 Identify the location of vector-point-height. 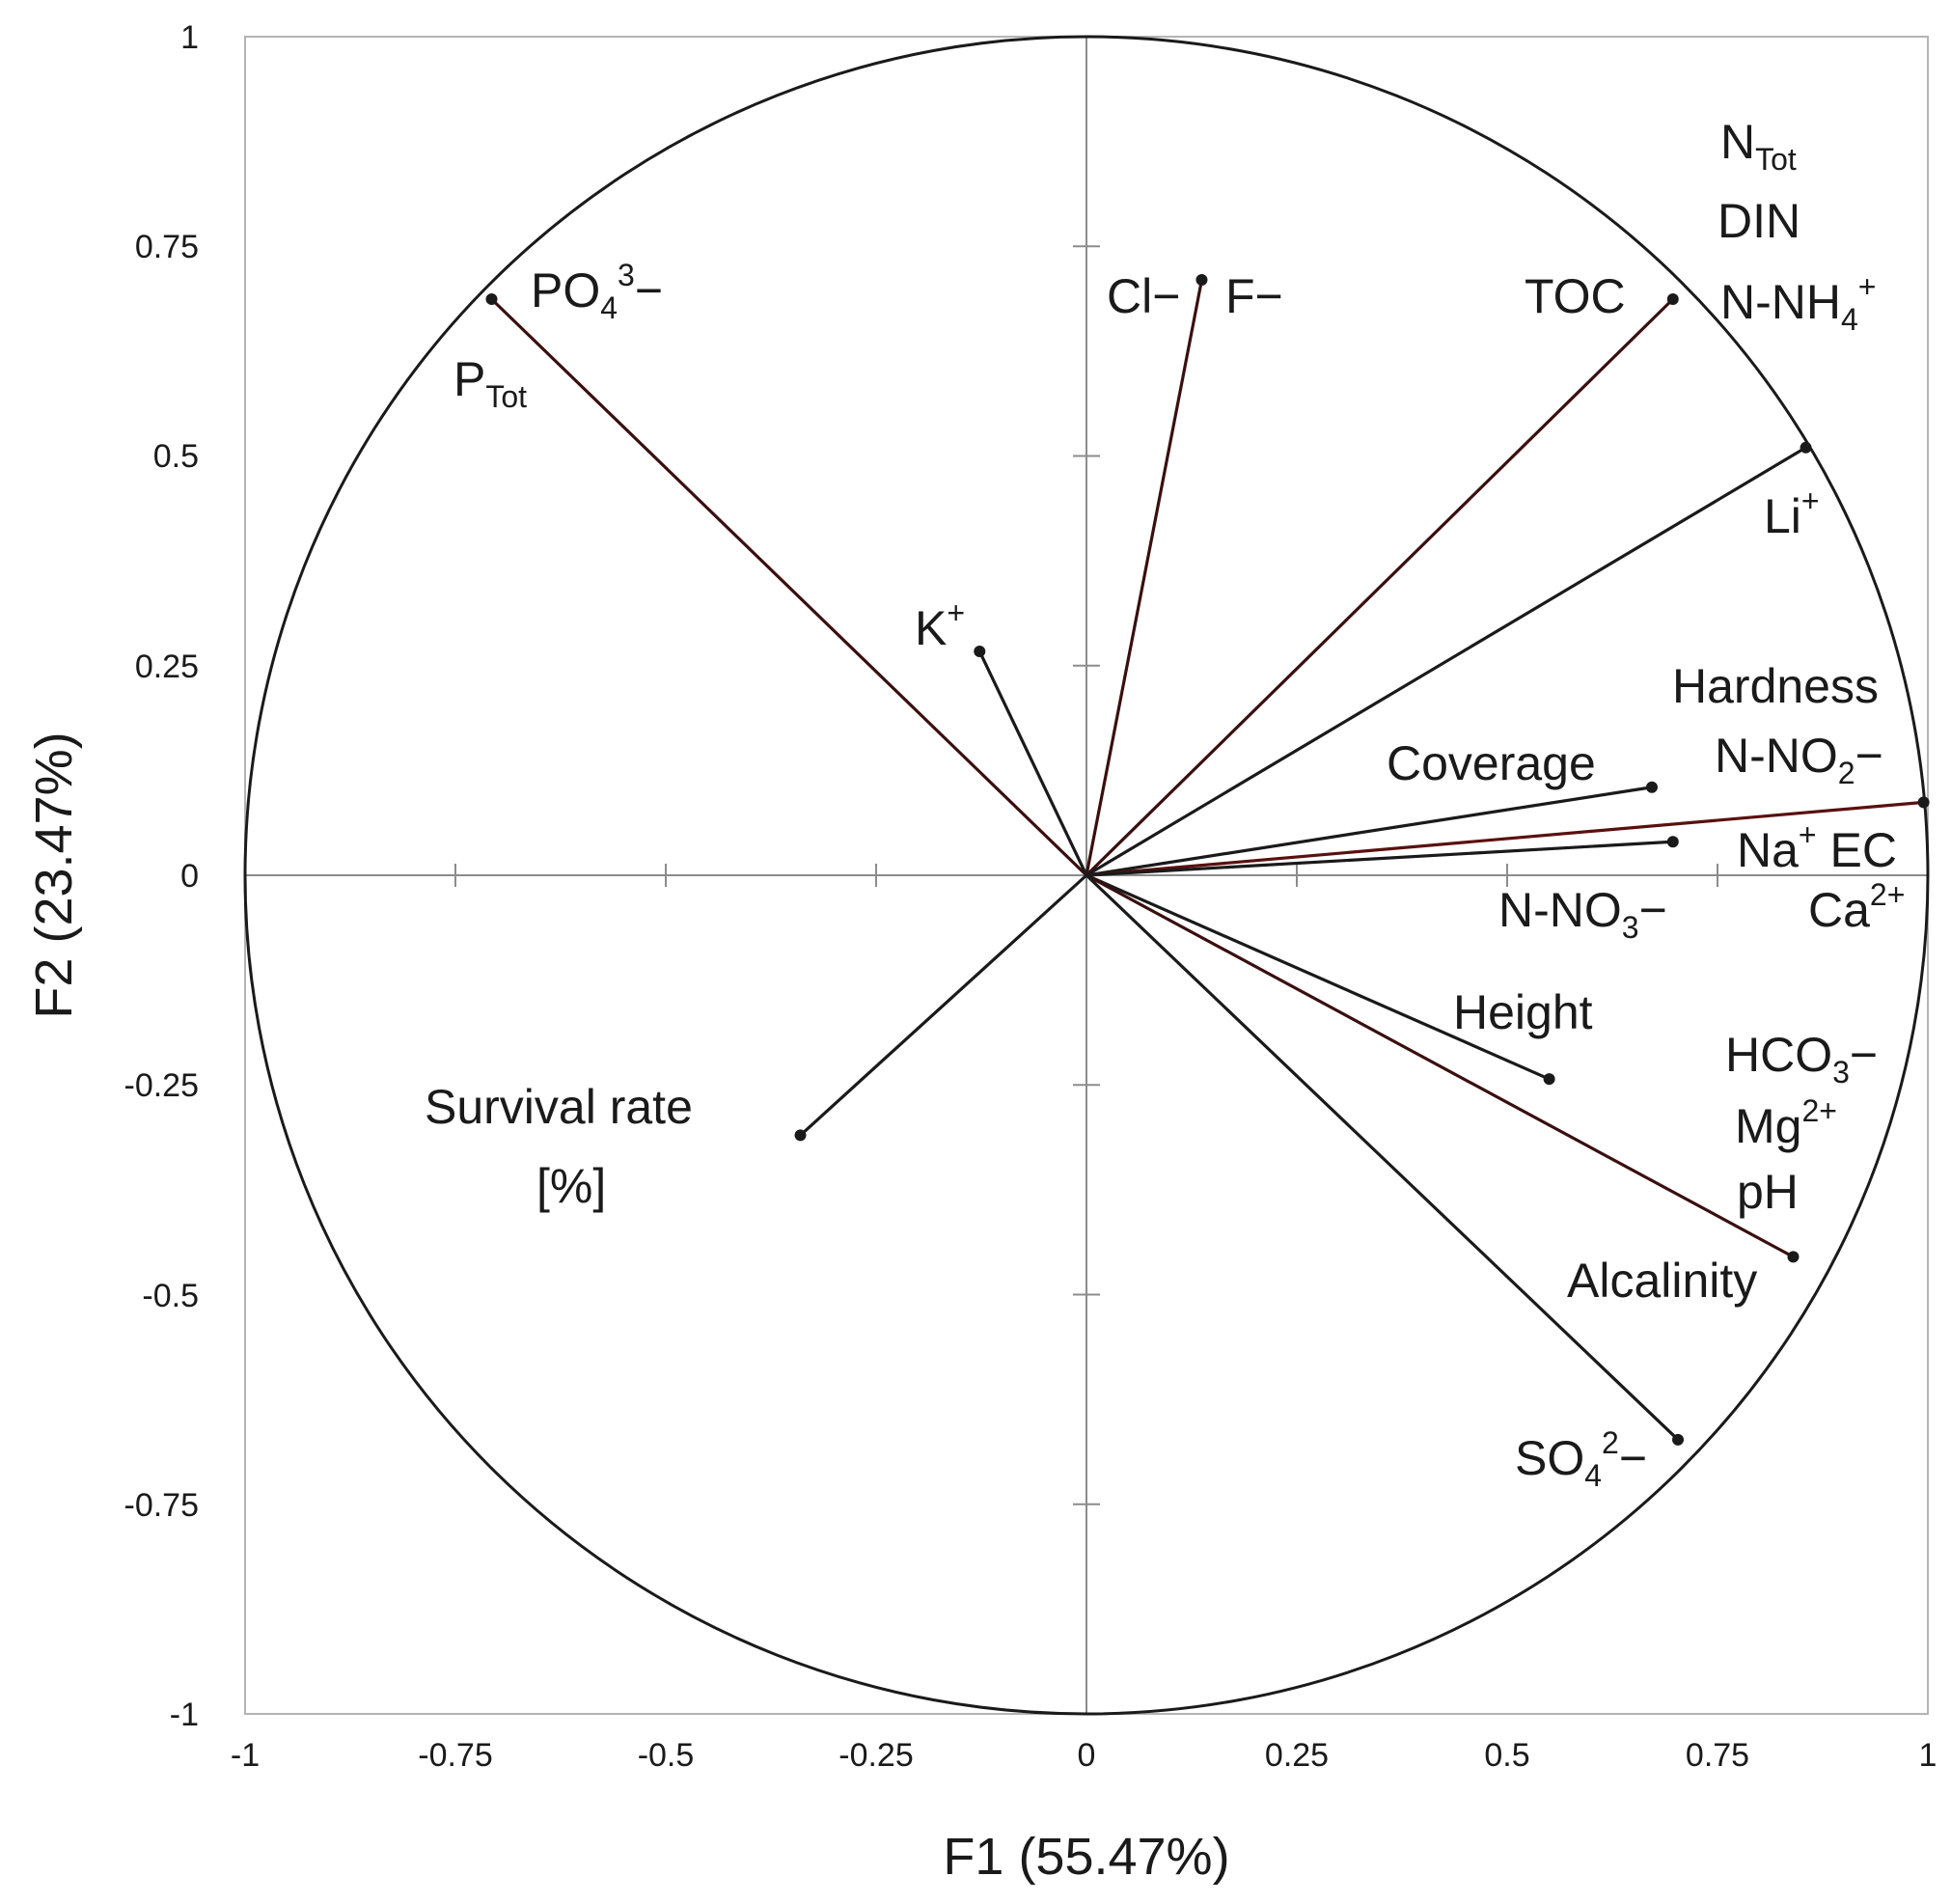
(1549, 1080).